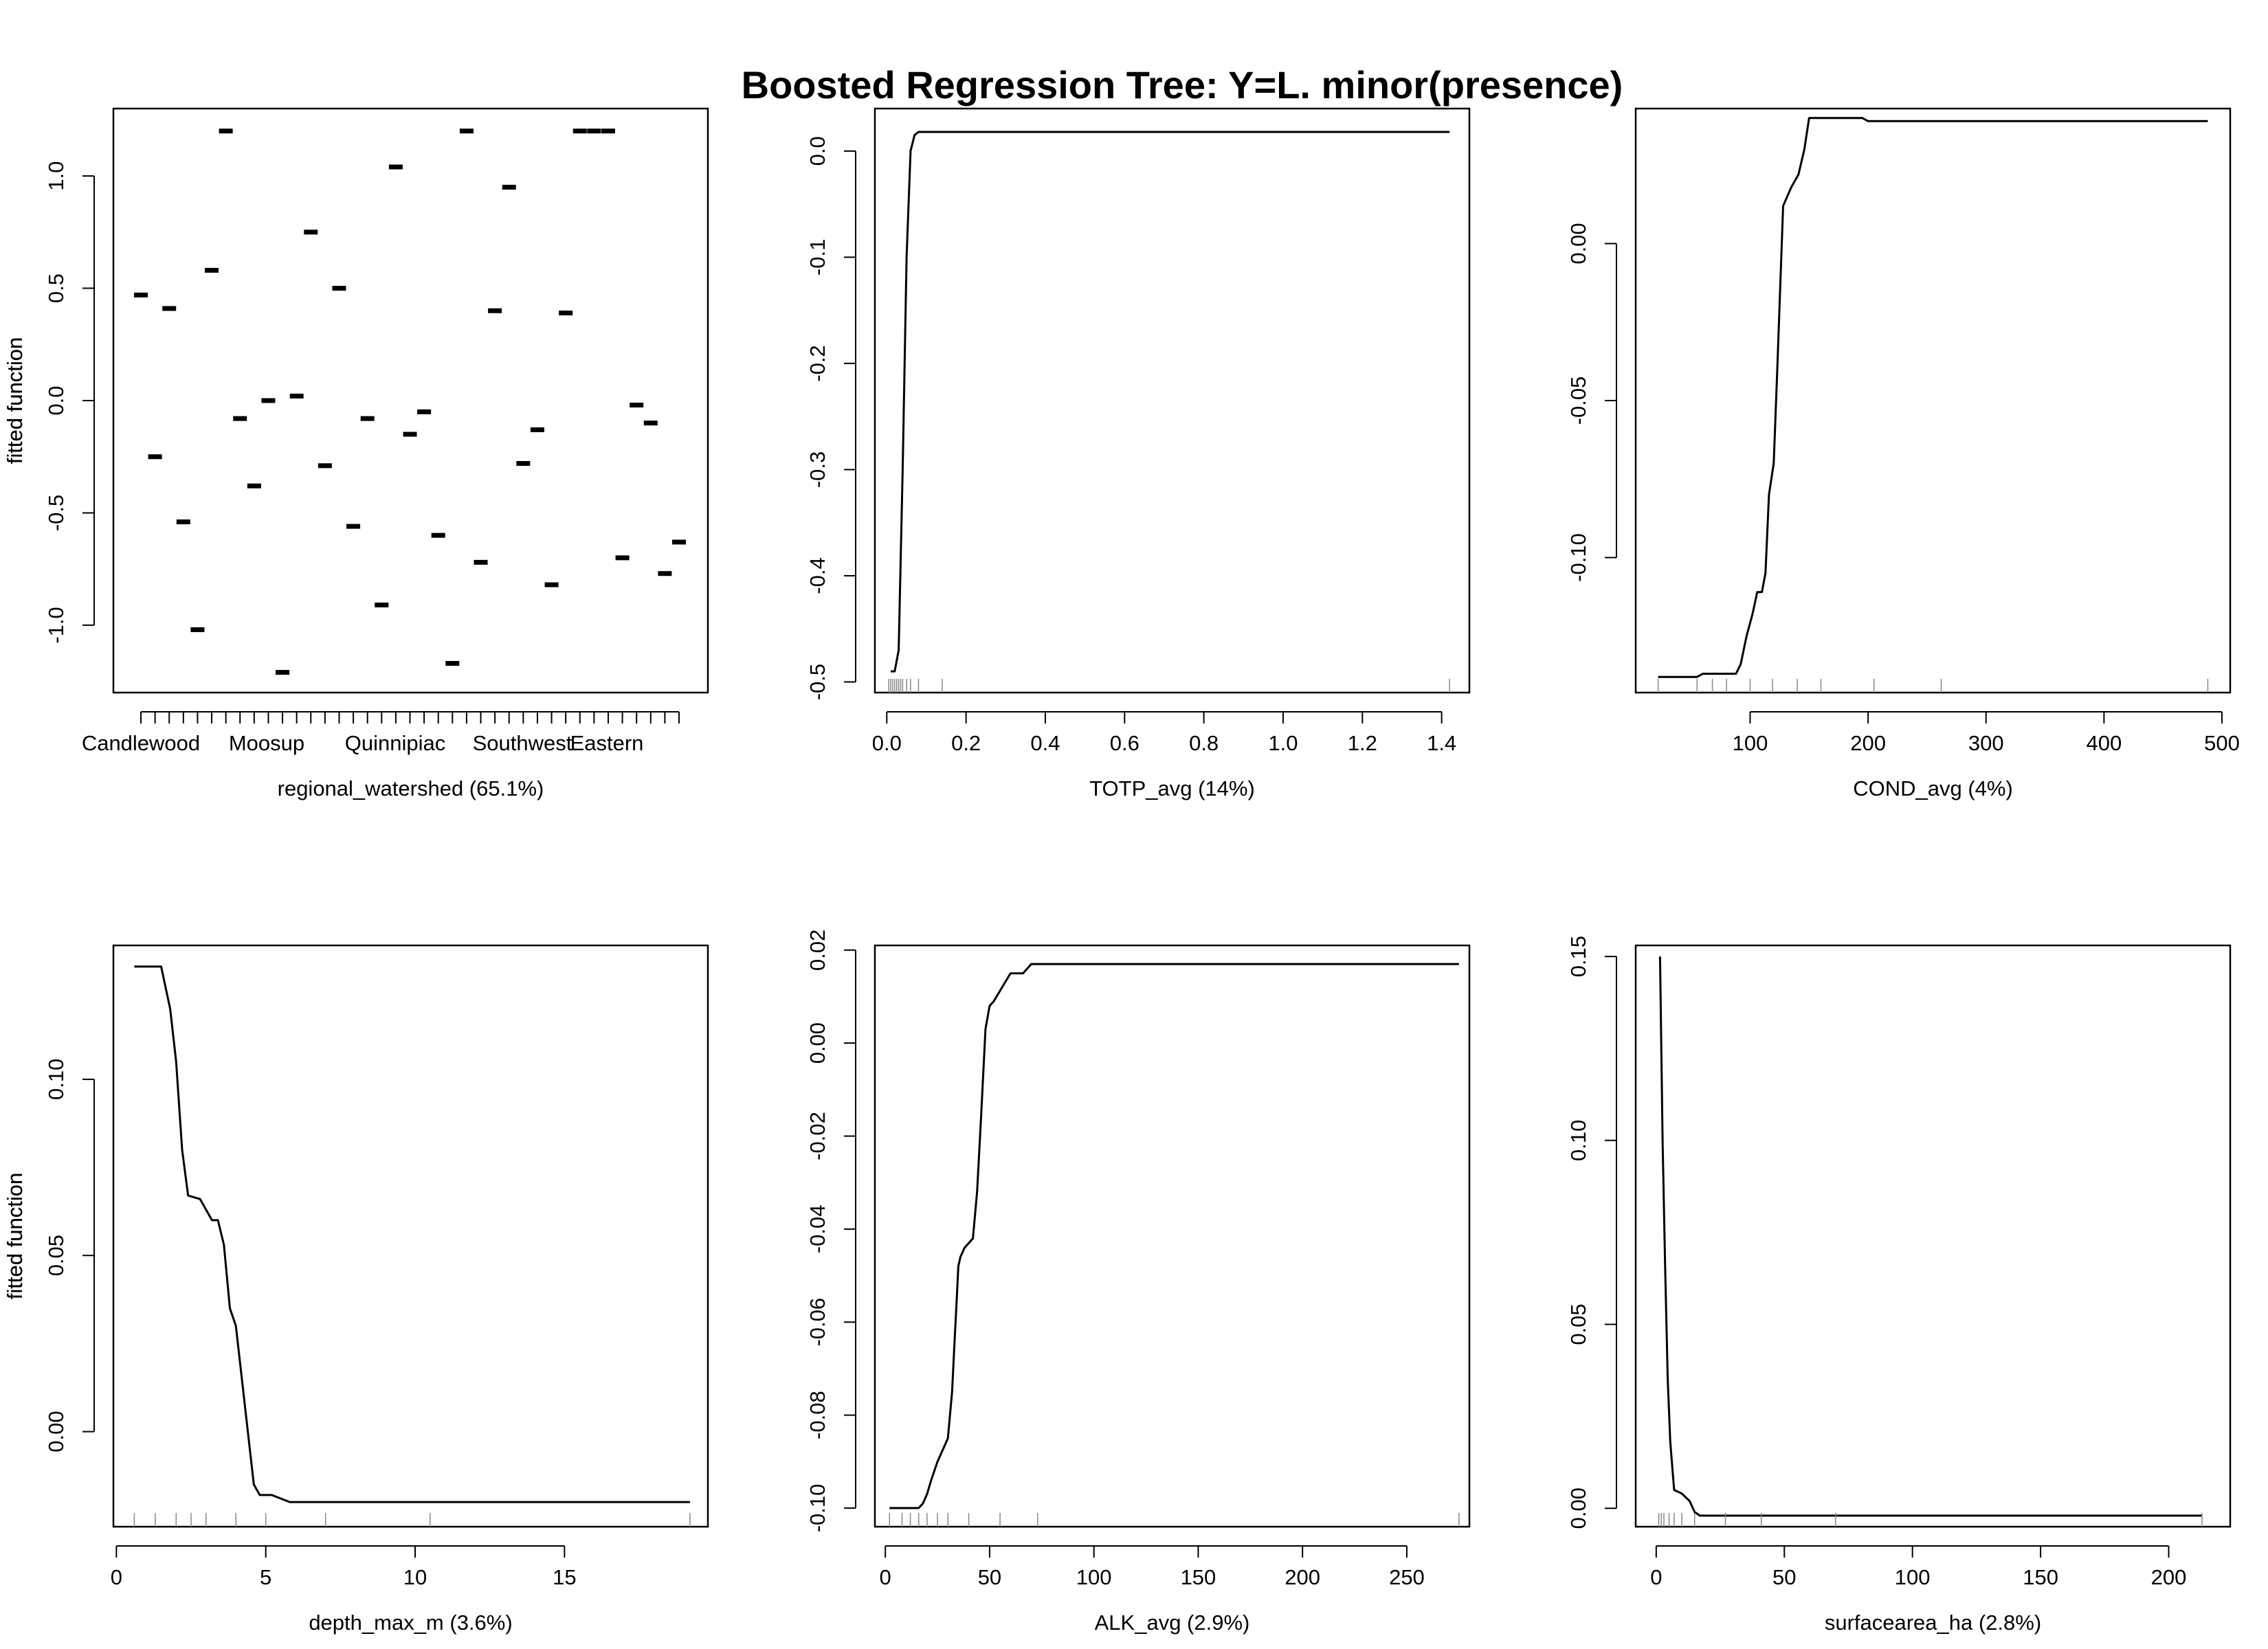  I want to click on x-tick-label: 1.2, so click(1362, 743).